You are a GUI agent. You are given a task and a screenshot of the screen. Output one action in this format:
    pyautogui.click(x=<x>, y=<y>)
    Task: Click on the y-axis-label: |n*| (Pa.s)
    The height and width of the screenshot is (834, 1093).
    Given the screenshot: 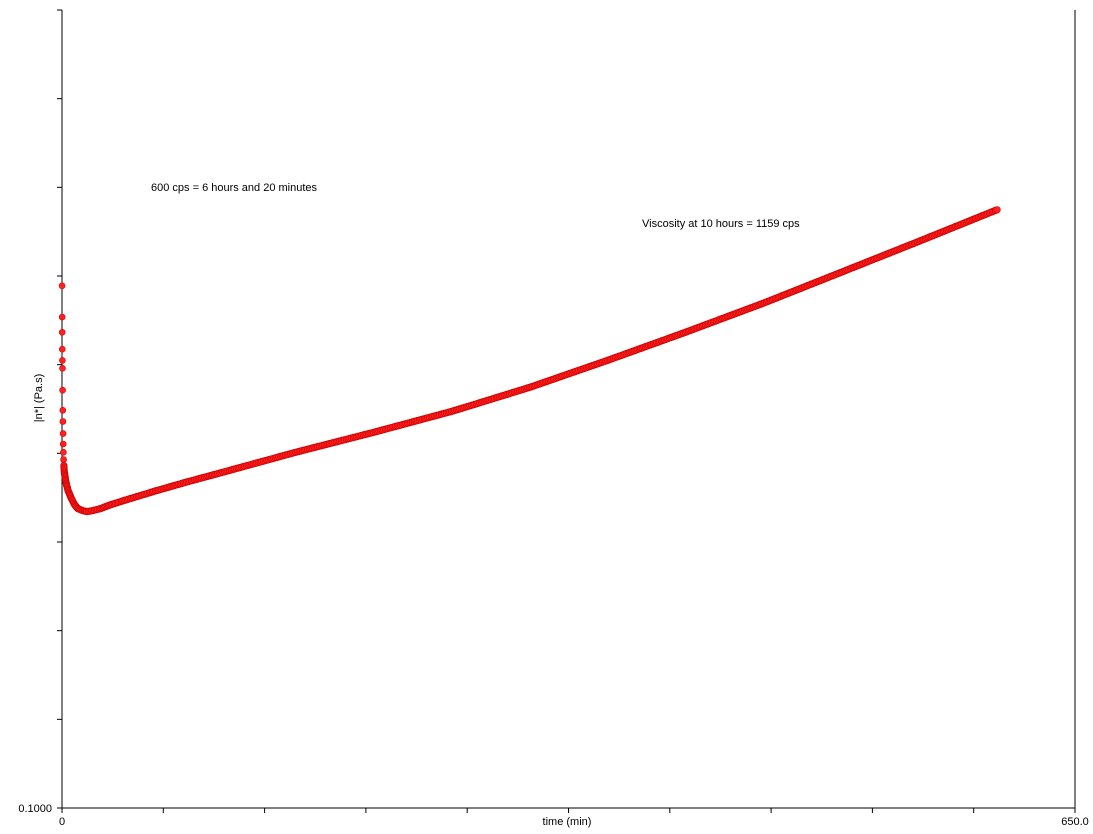 What is the action you would take?
    pyautogui.click(x=39, y=398)
    